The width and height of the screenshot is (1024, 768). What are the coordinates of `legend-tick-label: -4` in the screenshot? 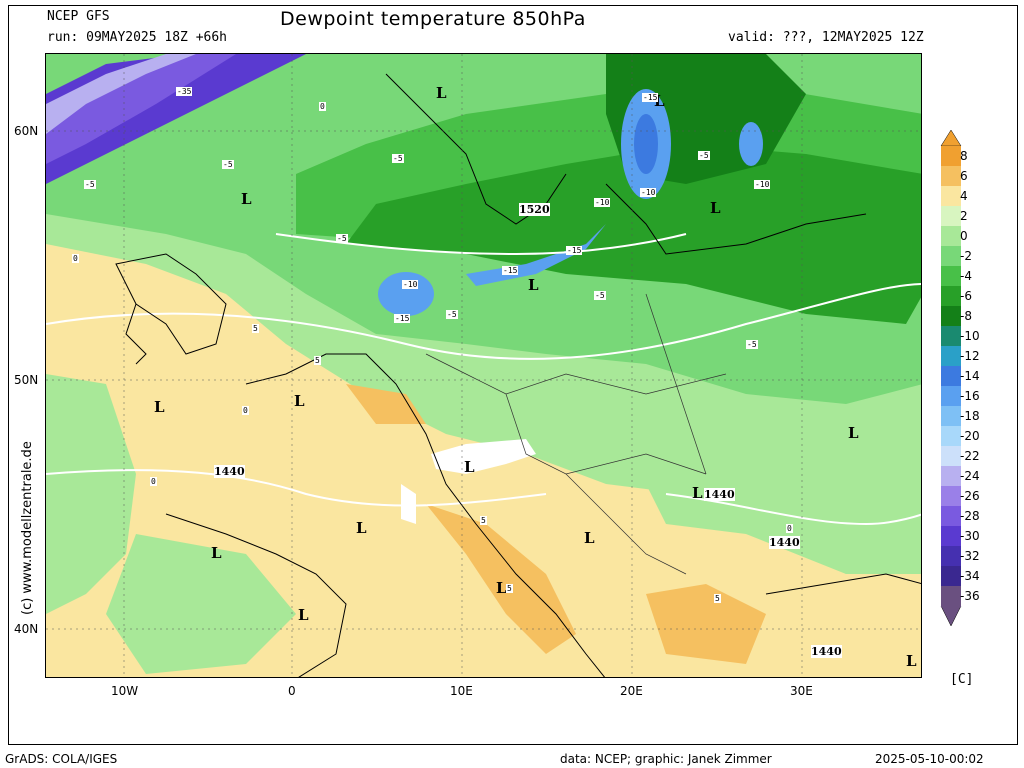 It's located at (966, 276).